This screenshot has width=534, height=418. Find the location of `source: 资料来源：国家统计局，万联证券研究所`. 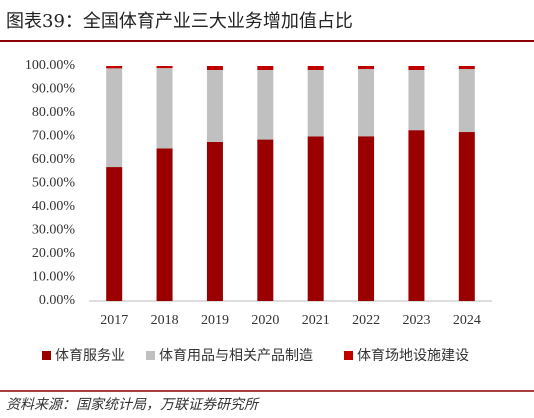

source: 资料来源：国家统计局，万联证券研究所 is located at coordinates (133, 405).